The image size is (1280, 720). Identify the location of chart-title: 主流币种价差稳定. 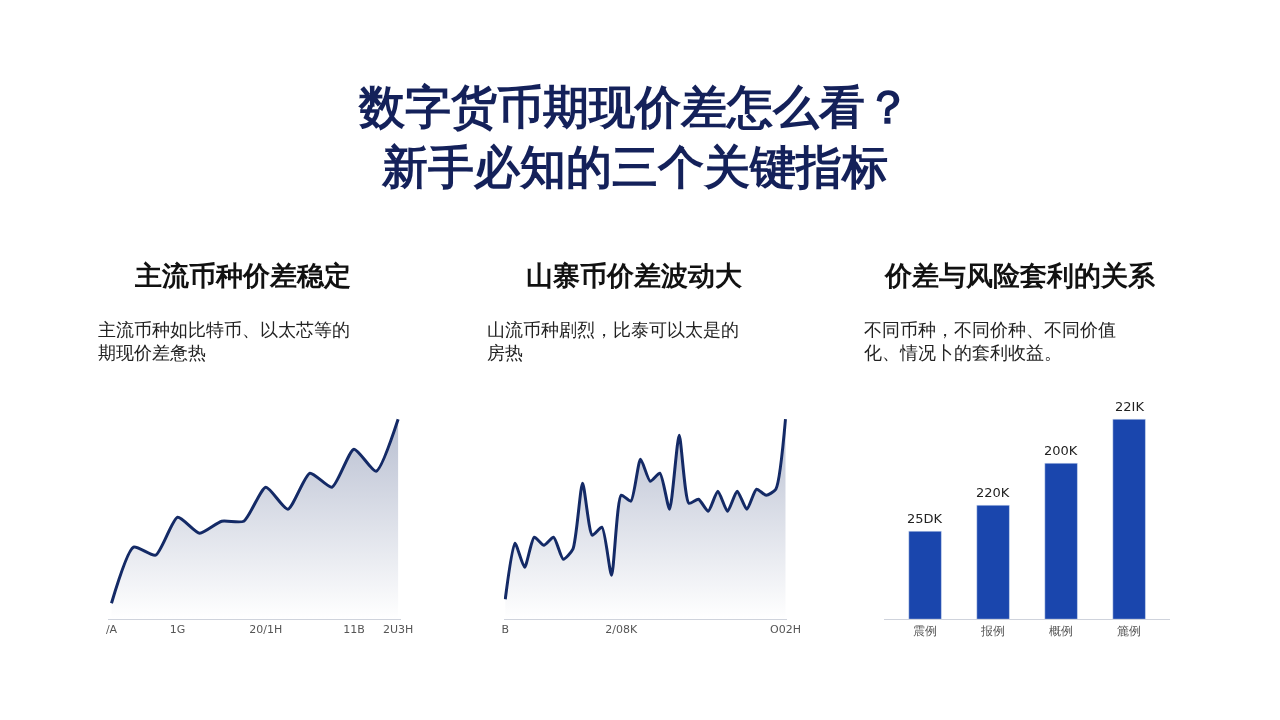
(242, 275).